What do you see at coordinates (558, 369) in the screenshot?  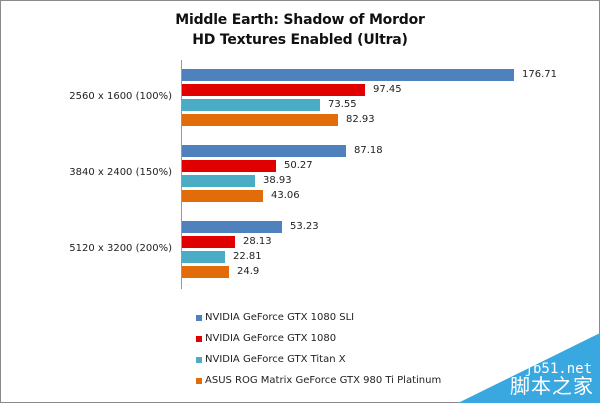 I see `watermark-domain: jb51.net` at bounding box center [558, 369].